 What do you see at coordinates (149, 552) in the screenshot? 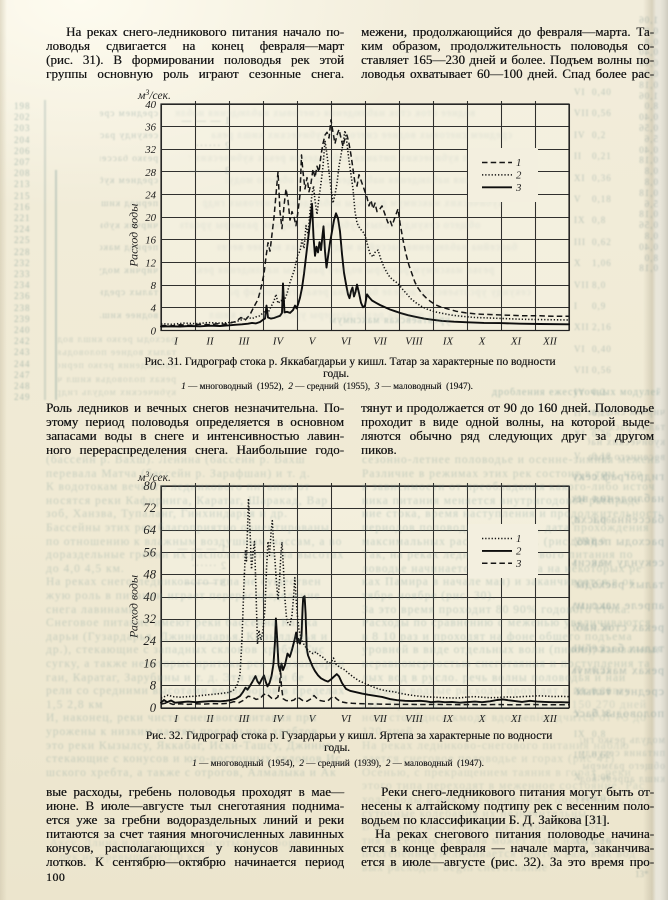
I see `svg-text: 56` at bounding box center [149, 552].